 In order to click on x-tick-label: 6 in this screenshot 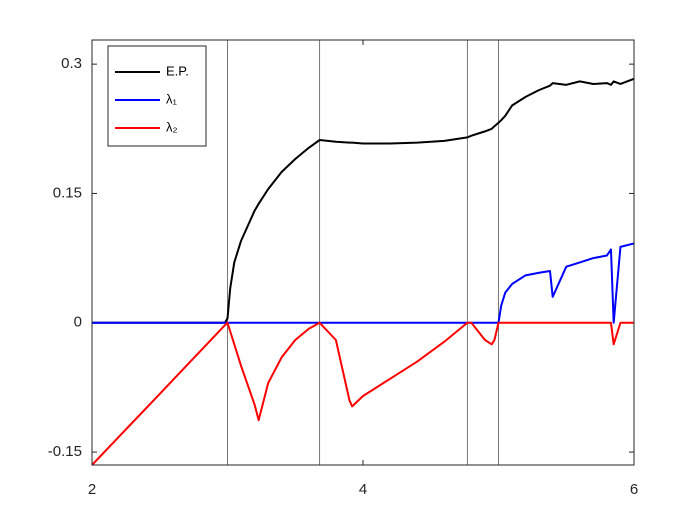, I will do `click(634, 489)`.